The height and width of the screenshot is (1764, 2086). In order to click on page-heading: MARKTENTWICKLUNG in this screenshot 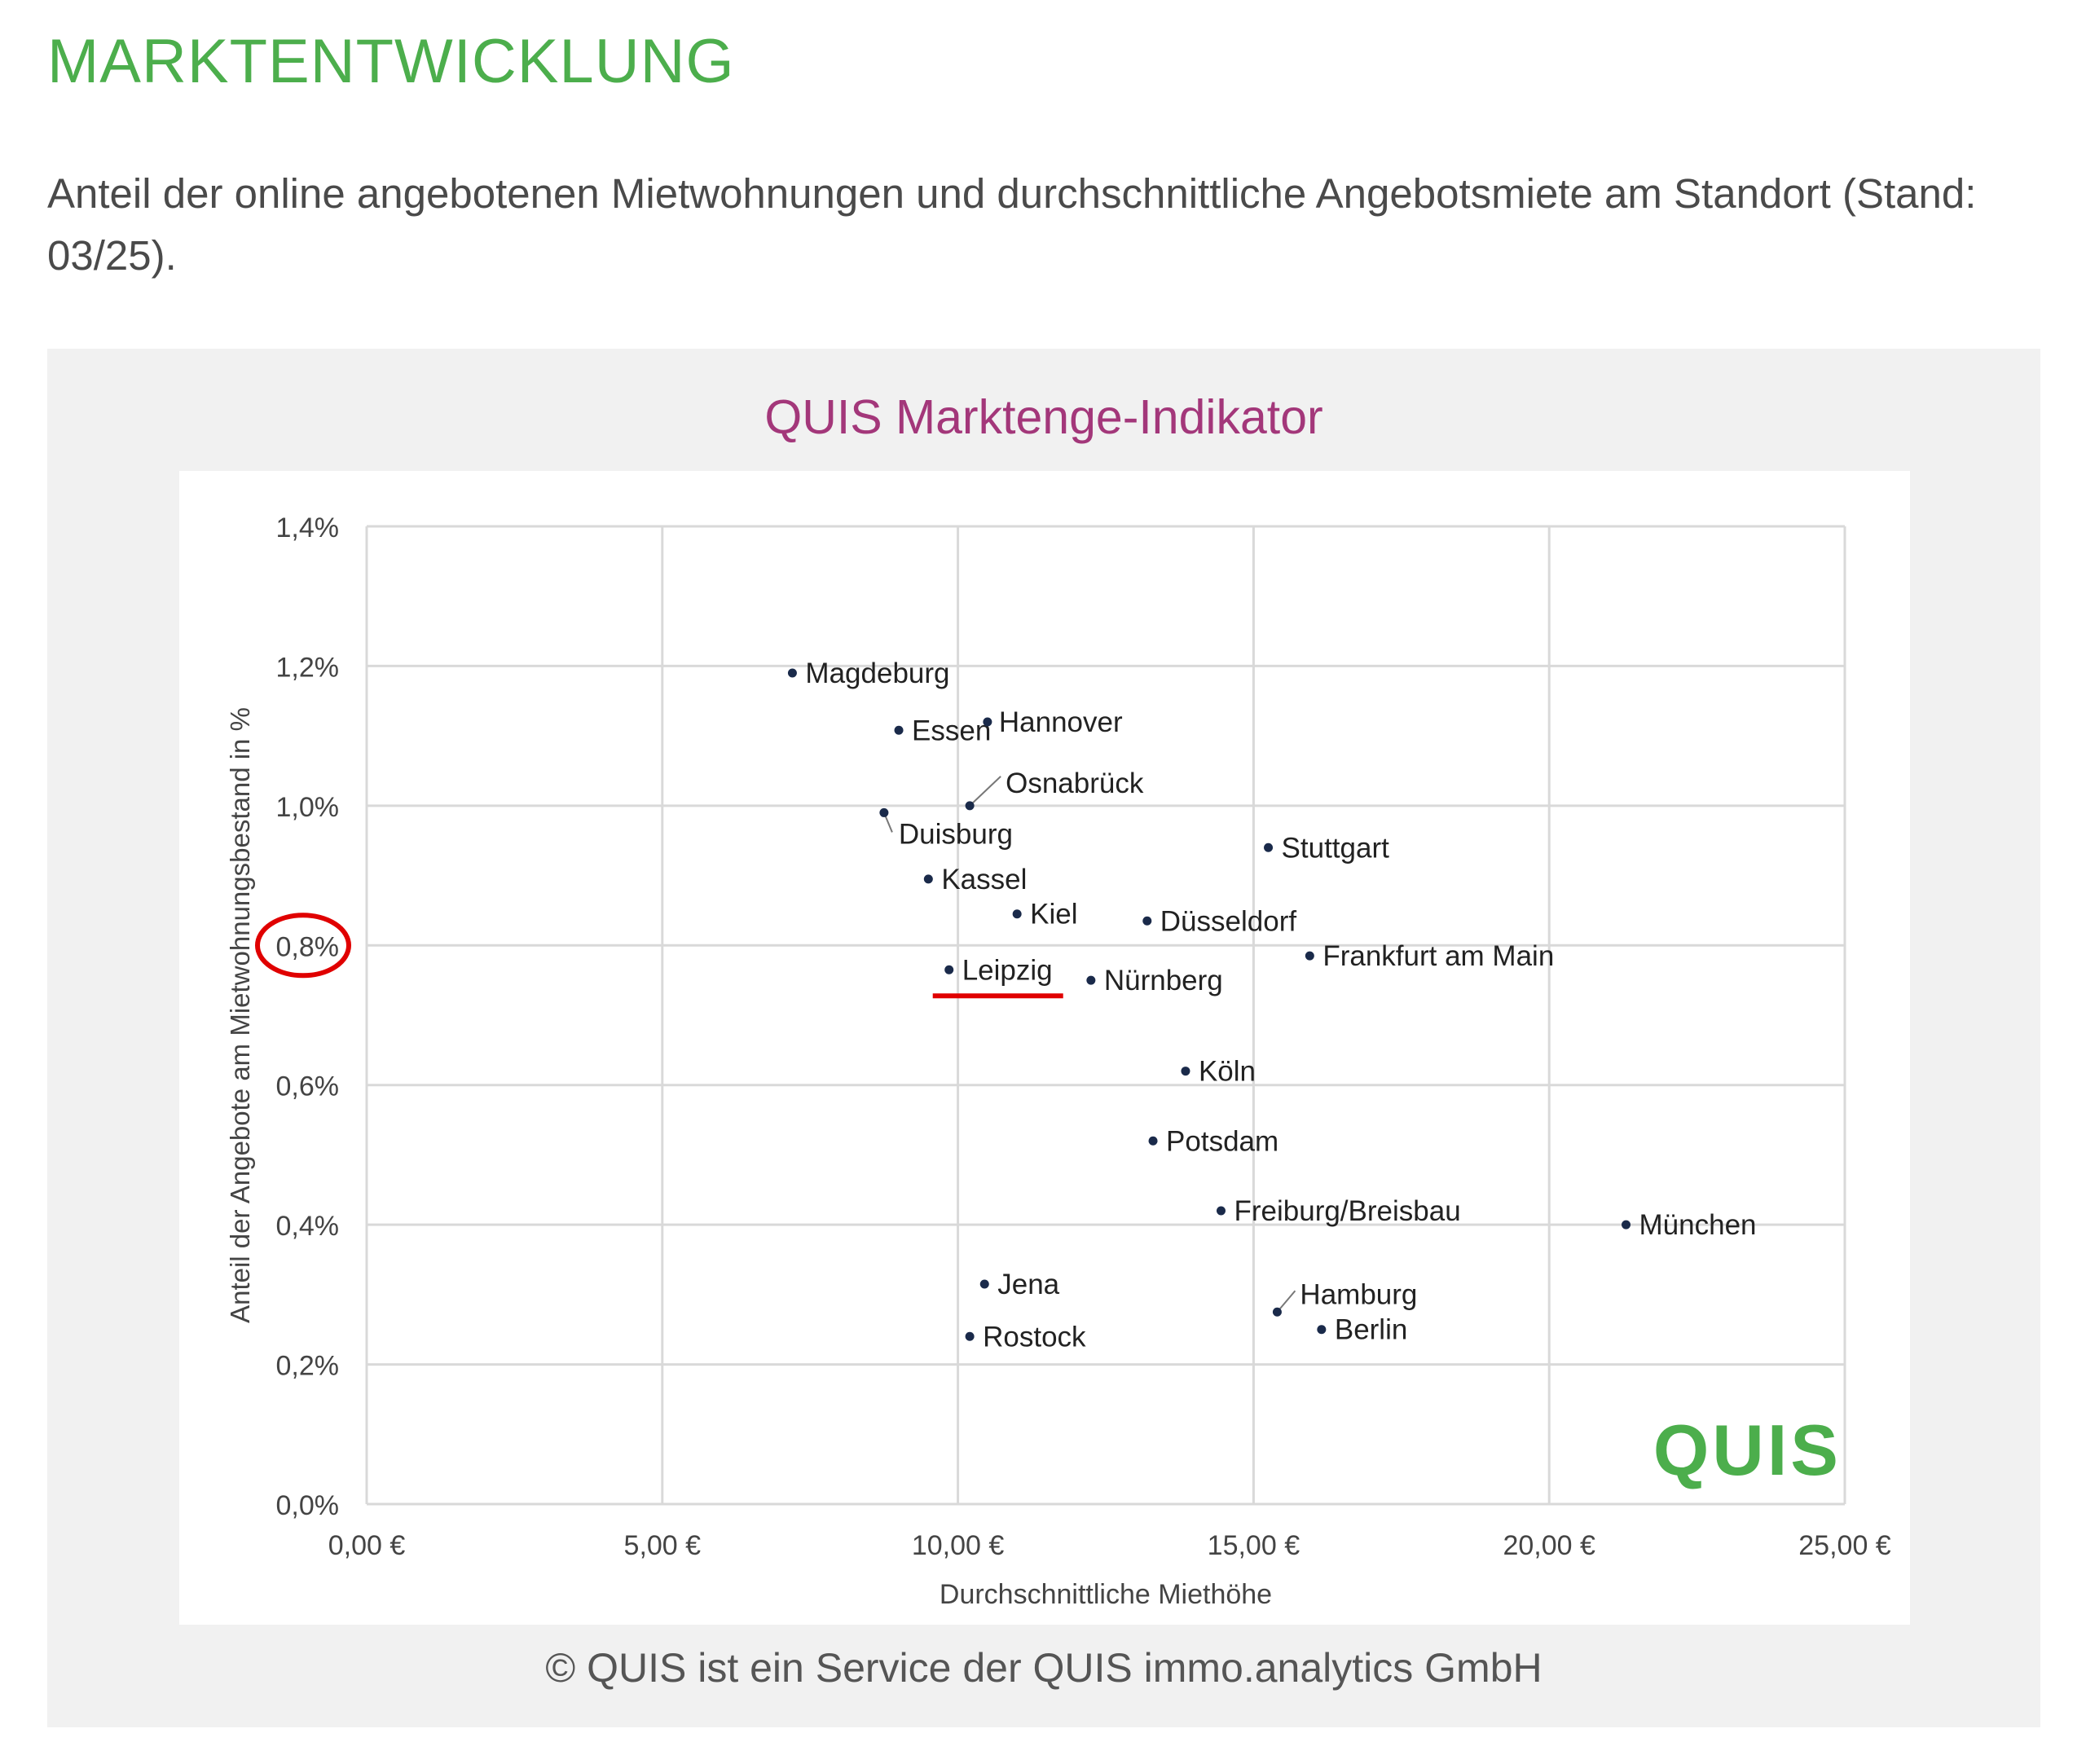, I will do `click(391, 61)`.